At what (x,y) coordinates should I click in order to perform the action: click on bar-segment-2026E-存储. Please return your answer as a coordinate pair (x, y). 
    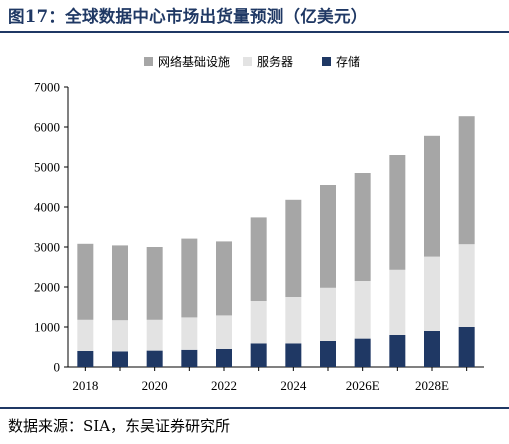
    Looking at the image, I should click on (362, 352).